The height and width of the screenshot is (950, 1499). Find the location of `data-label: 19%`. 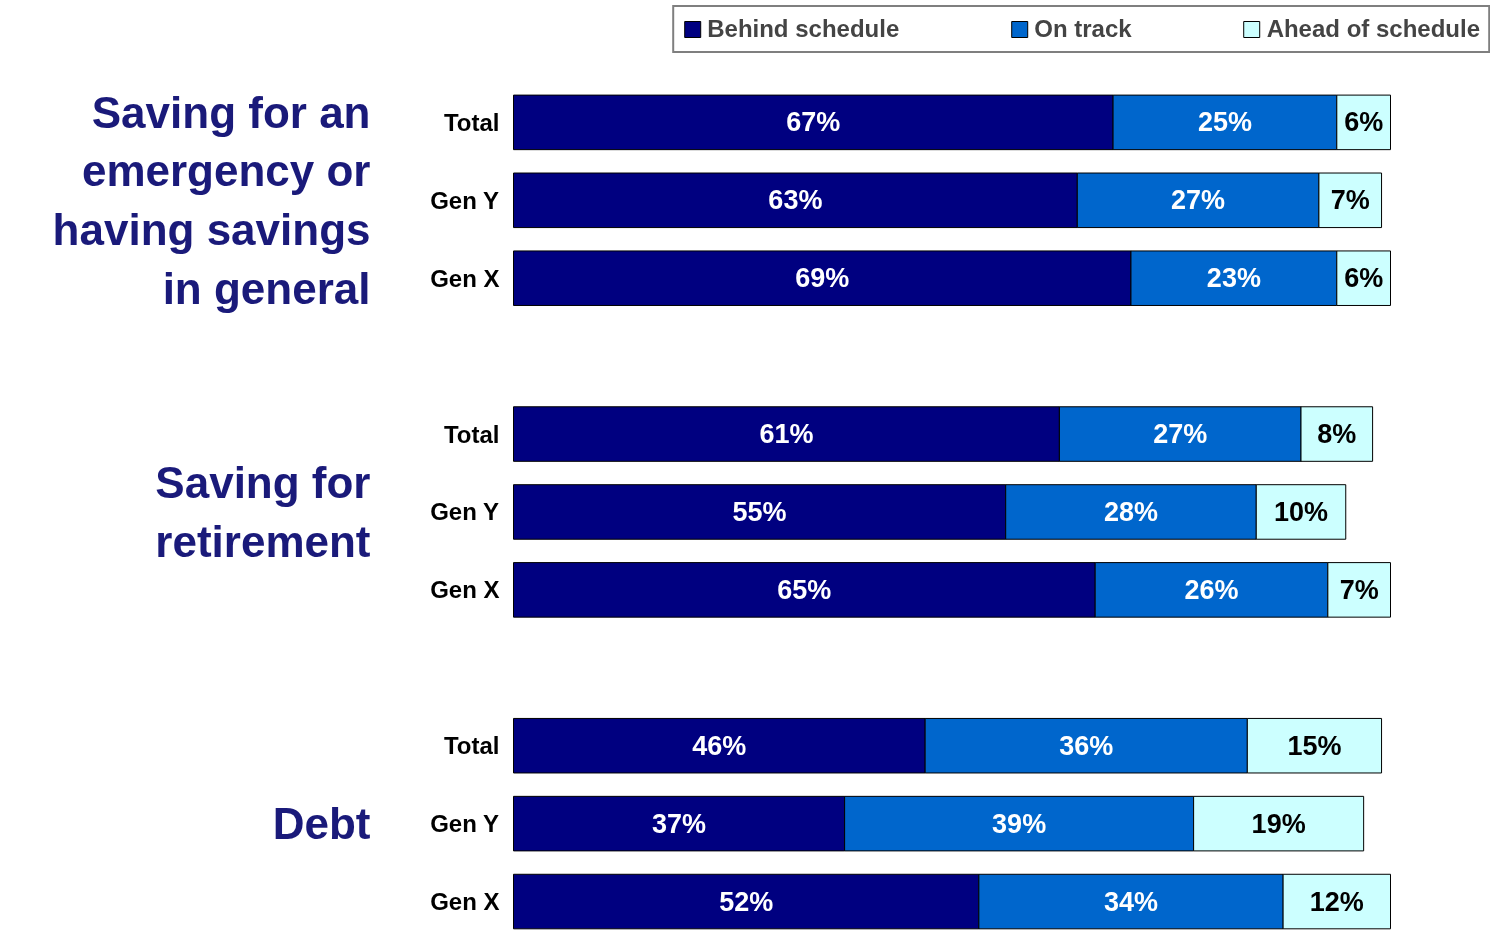

data-label: 19% is located at coordinates (1278, 823).